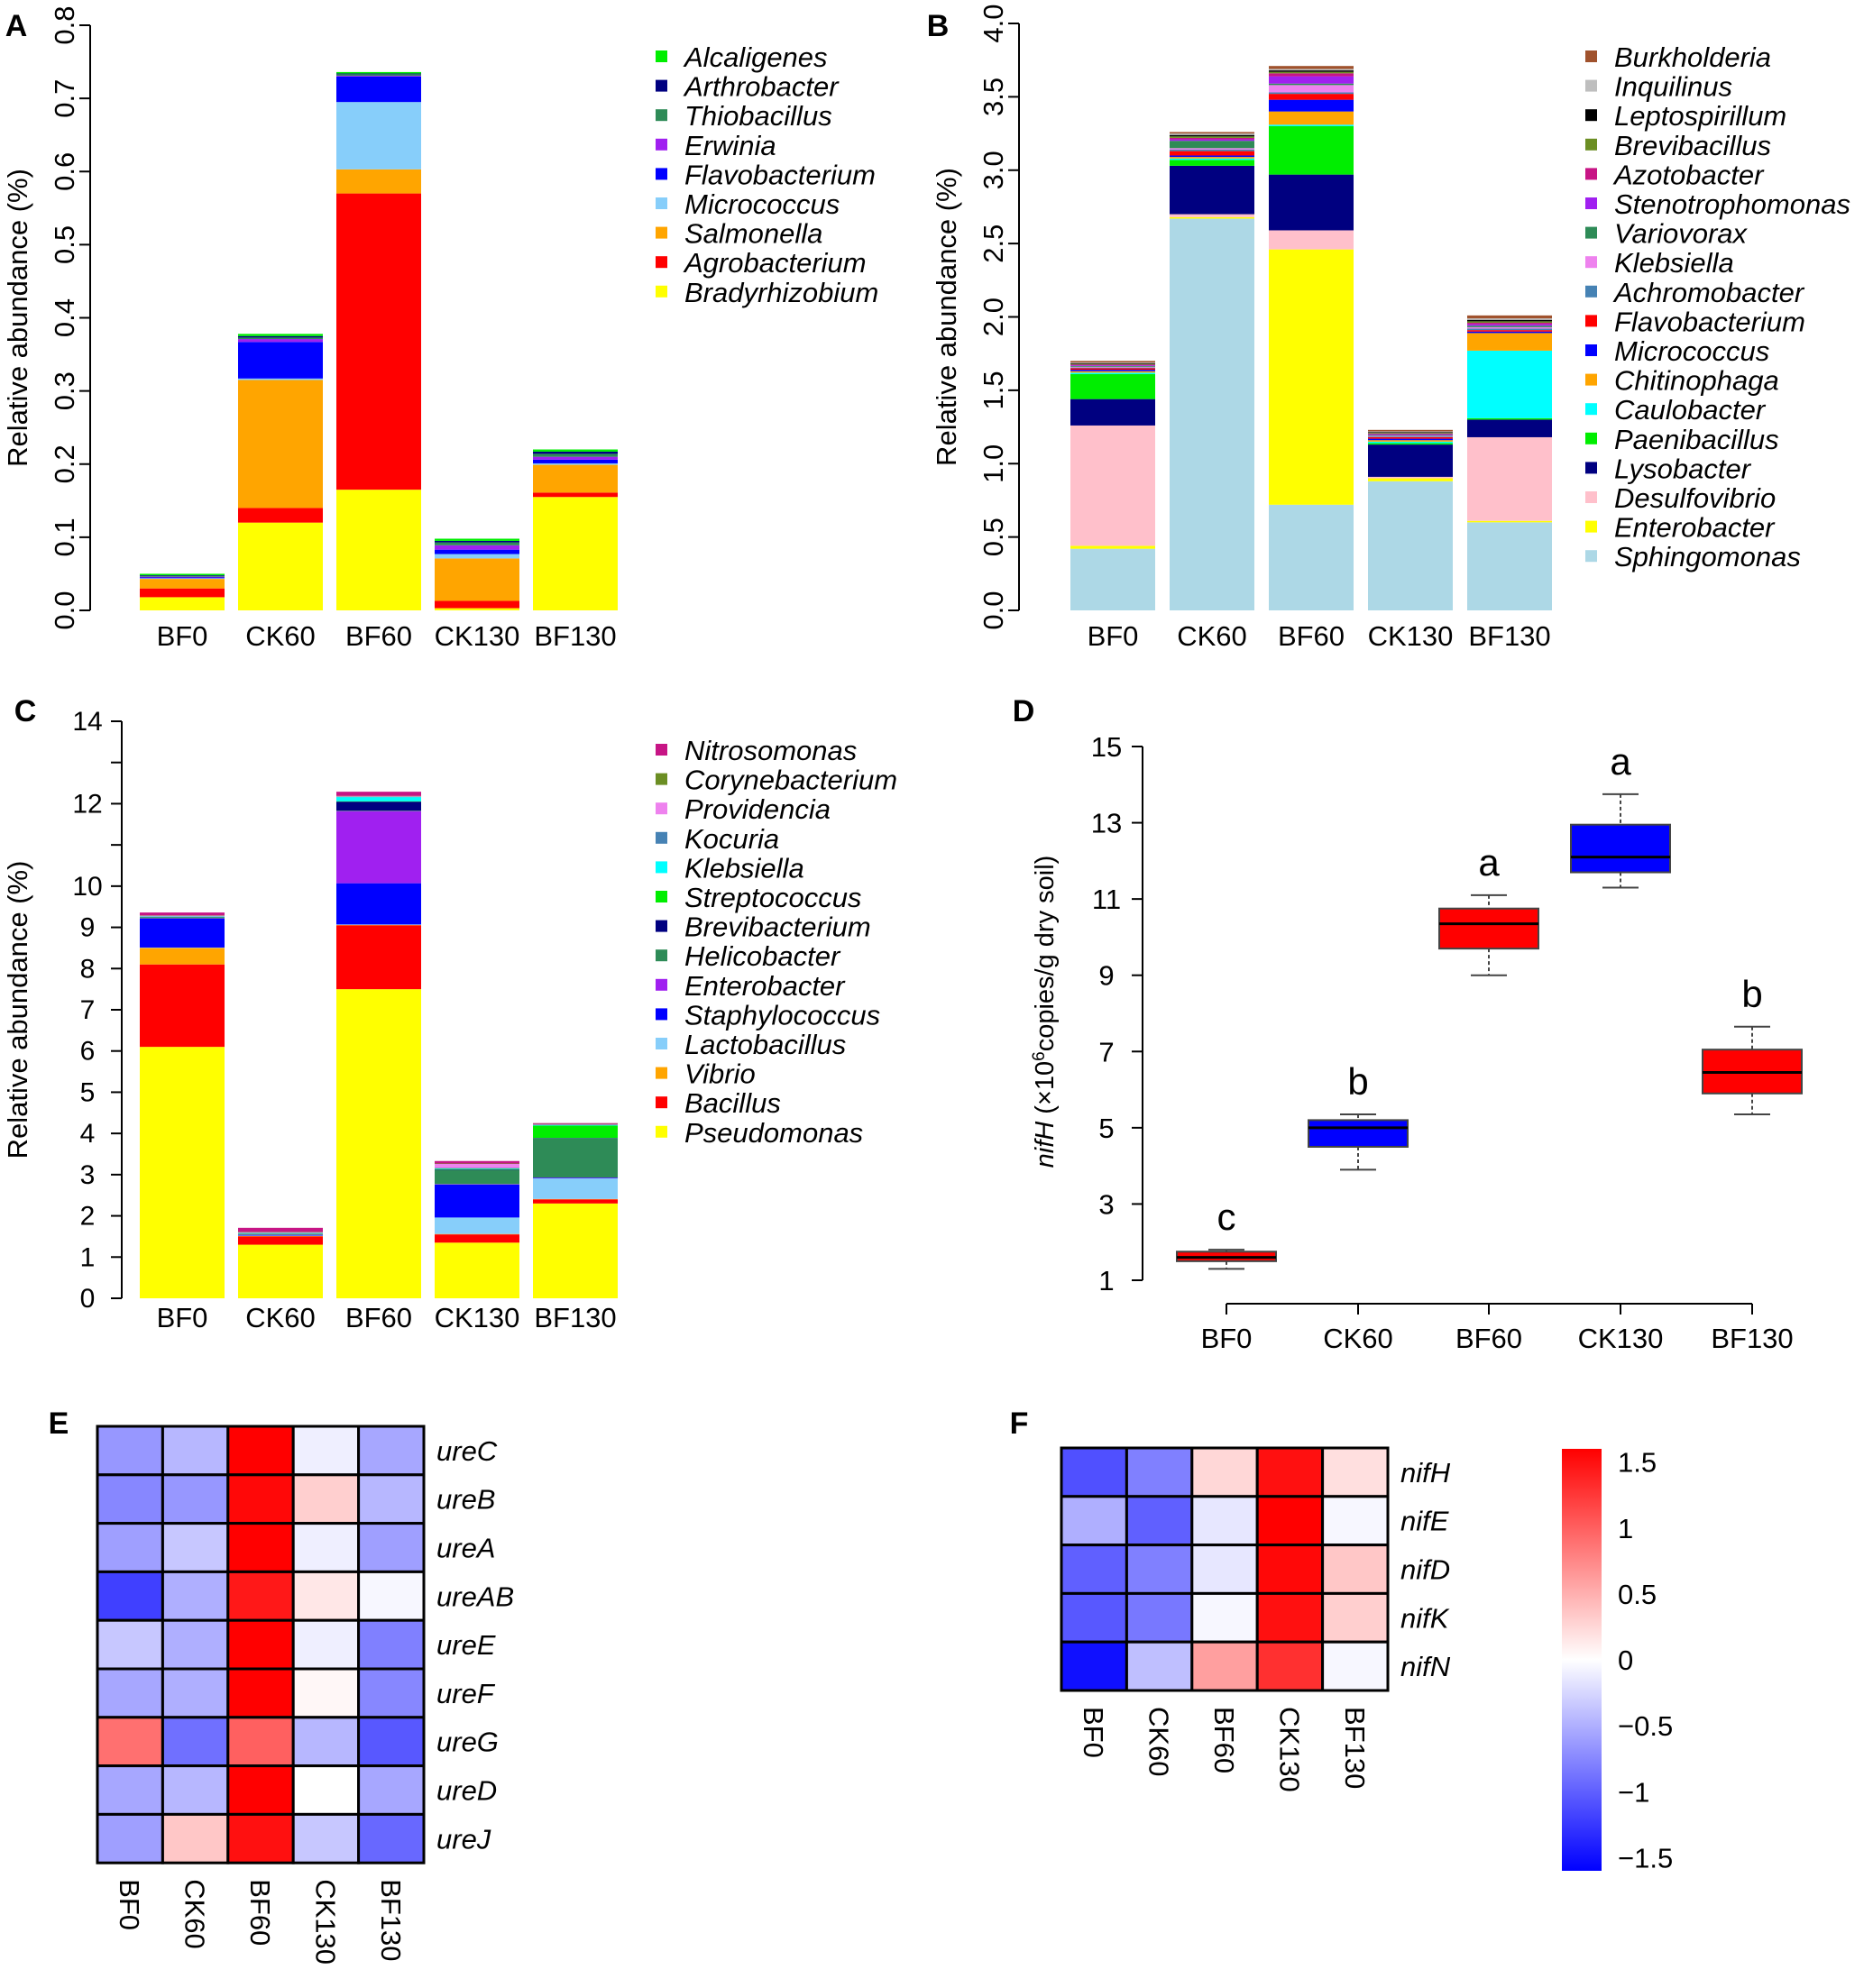 The height and width of the screenshot is (1988, 1873). Describe the element at coordinates (477, 609) in the screenshot. I see `bar-segment-bradyrhizobium-ck130` at that location.